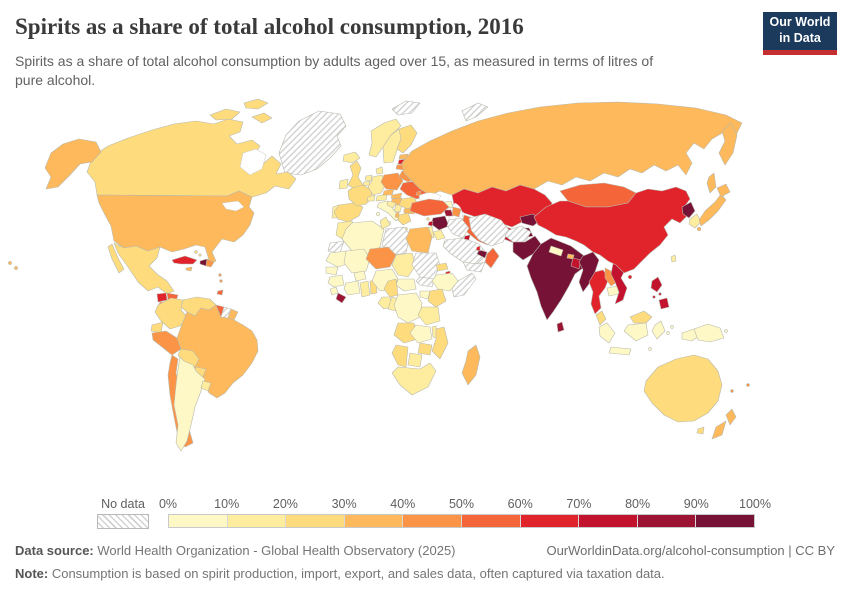  I want to click on country-cameroon, so click(391, 288).